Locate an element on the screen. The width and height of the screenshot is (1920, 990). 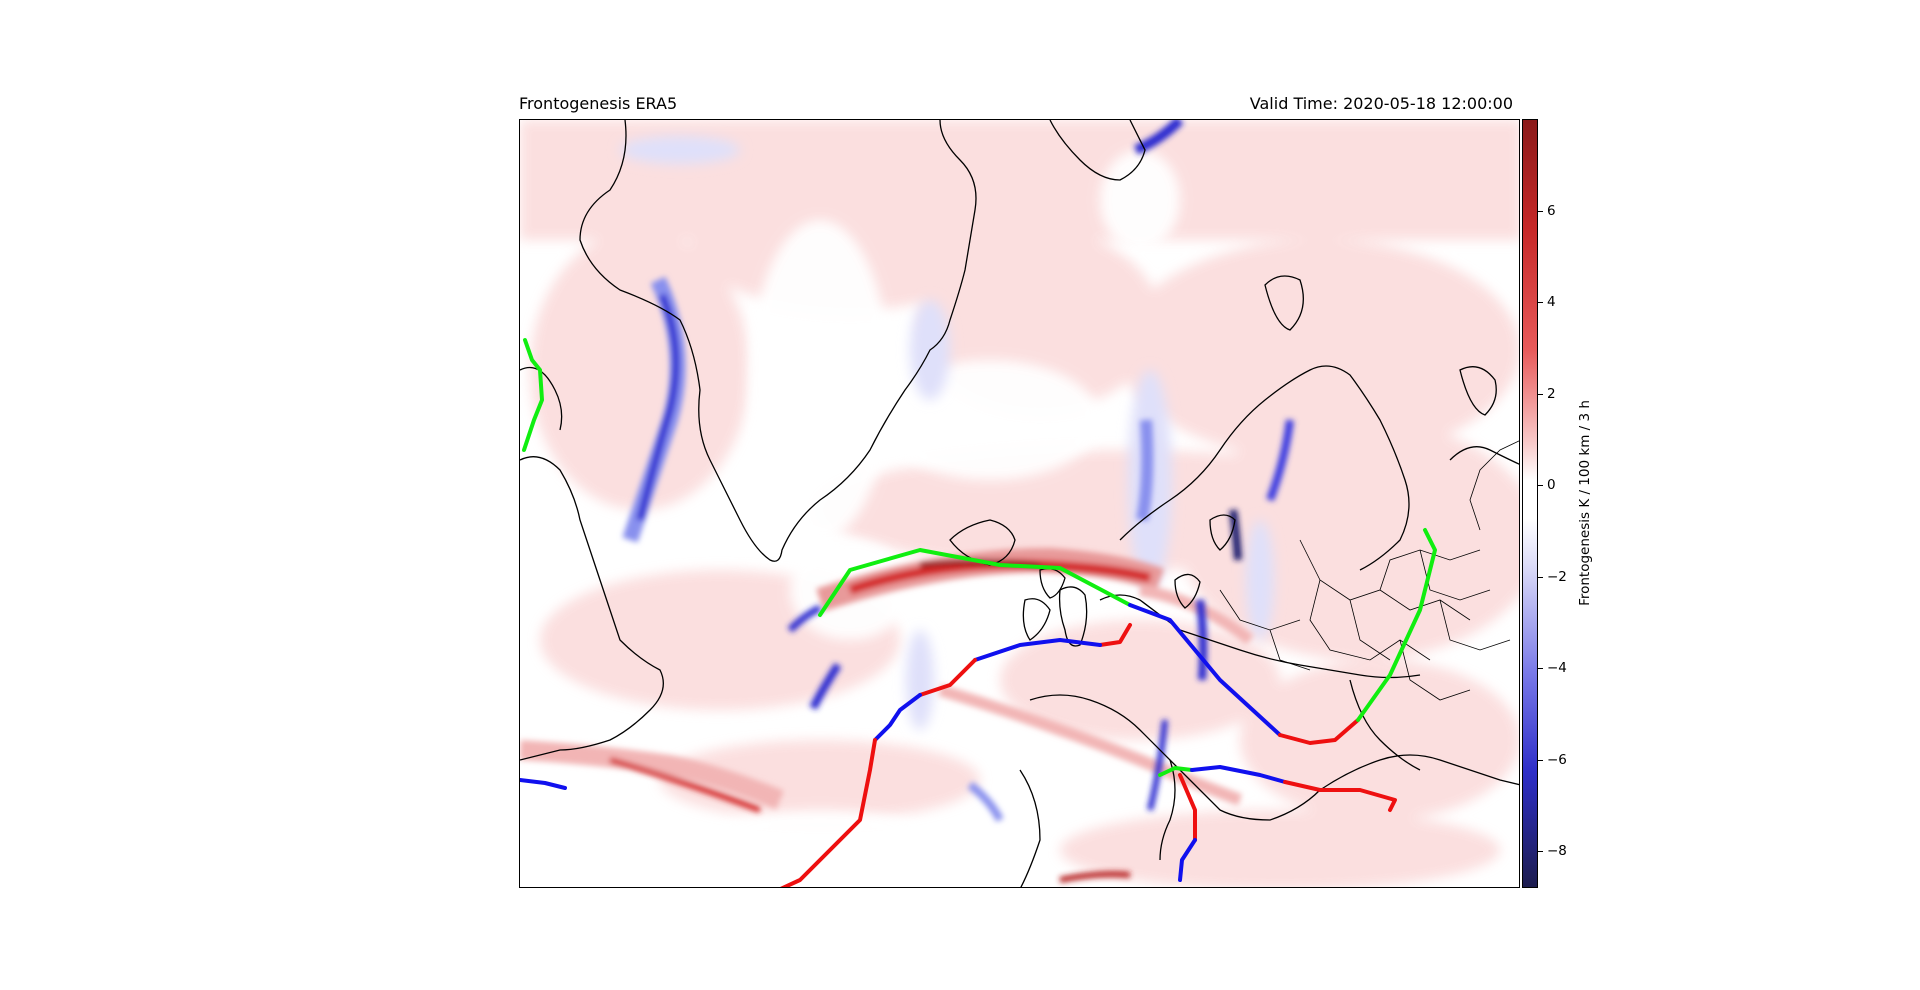
warm-front-central-europe is located at coordinates (1319, 731).